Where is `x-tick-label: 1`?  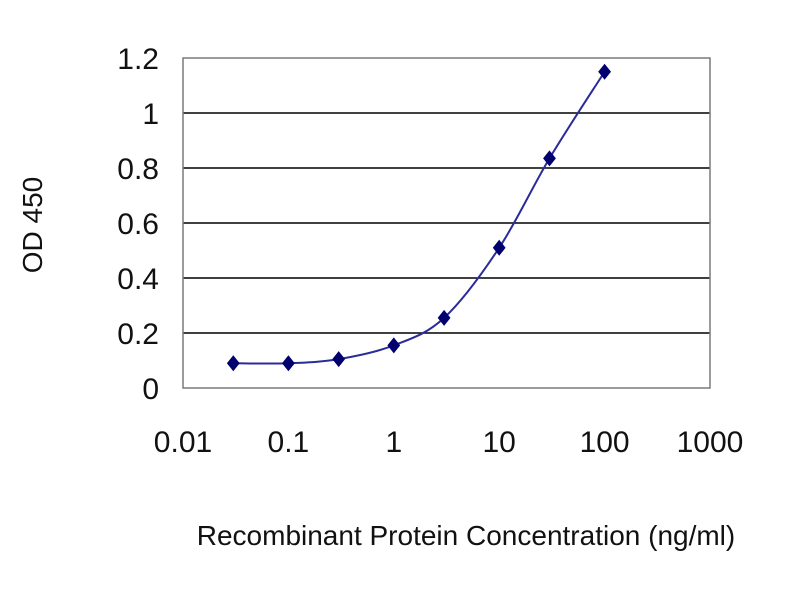
x-tick-label: 1 is located at coordinates (393, 442).